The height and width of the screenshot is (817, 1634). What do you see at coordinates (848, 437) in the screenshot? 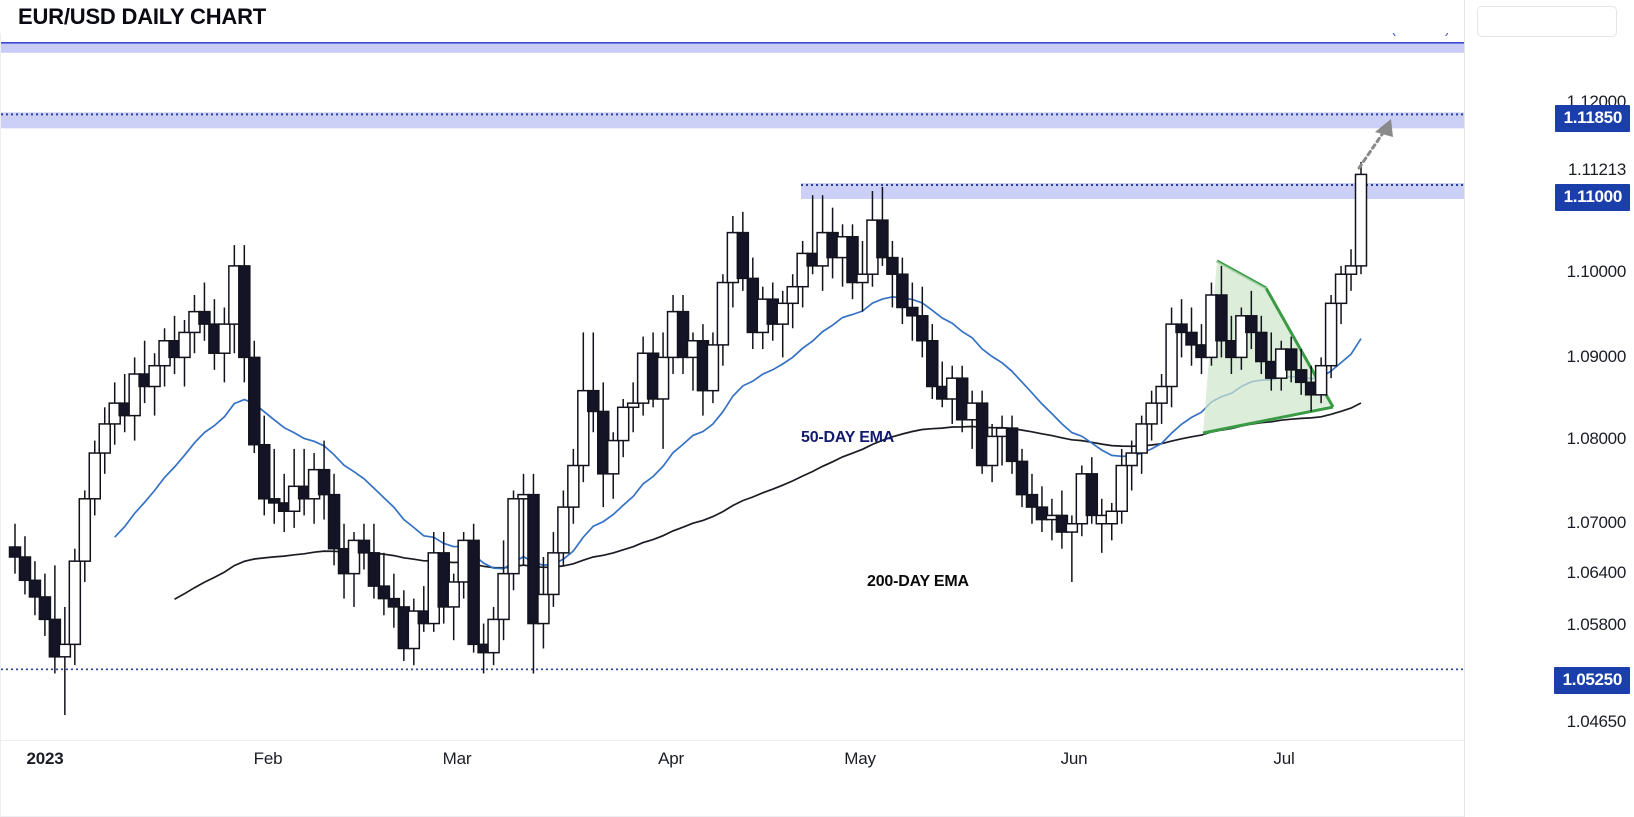
I see `ema-50-label: 50-DAY EMA` at bounding box center [848, 437].